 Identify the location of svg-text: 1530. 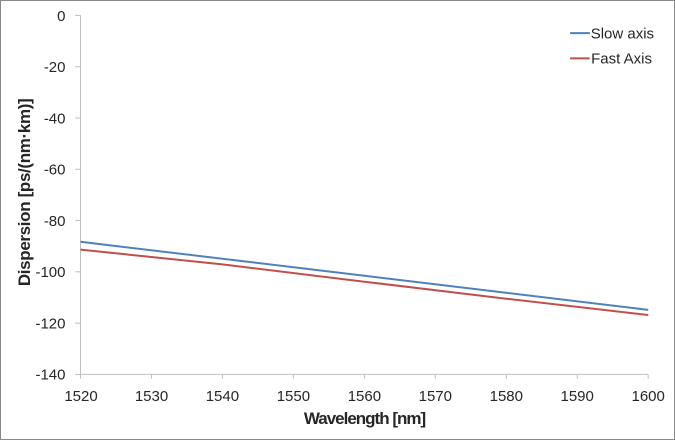
(151, 396).